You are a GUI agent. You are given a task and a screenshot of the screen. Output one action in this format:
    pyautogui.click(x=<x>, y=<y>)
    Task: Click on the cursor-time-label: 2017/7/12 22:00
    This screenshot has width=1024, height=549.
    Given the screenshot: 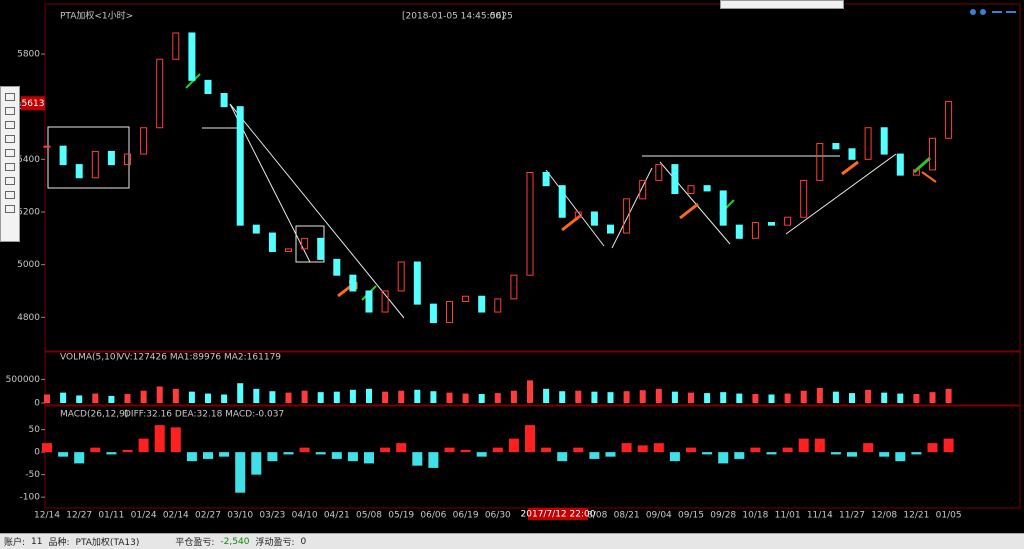 What is the action you would take?
    pyautogui.click(x=558, y=515)
    